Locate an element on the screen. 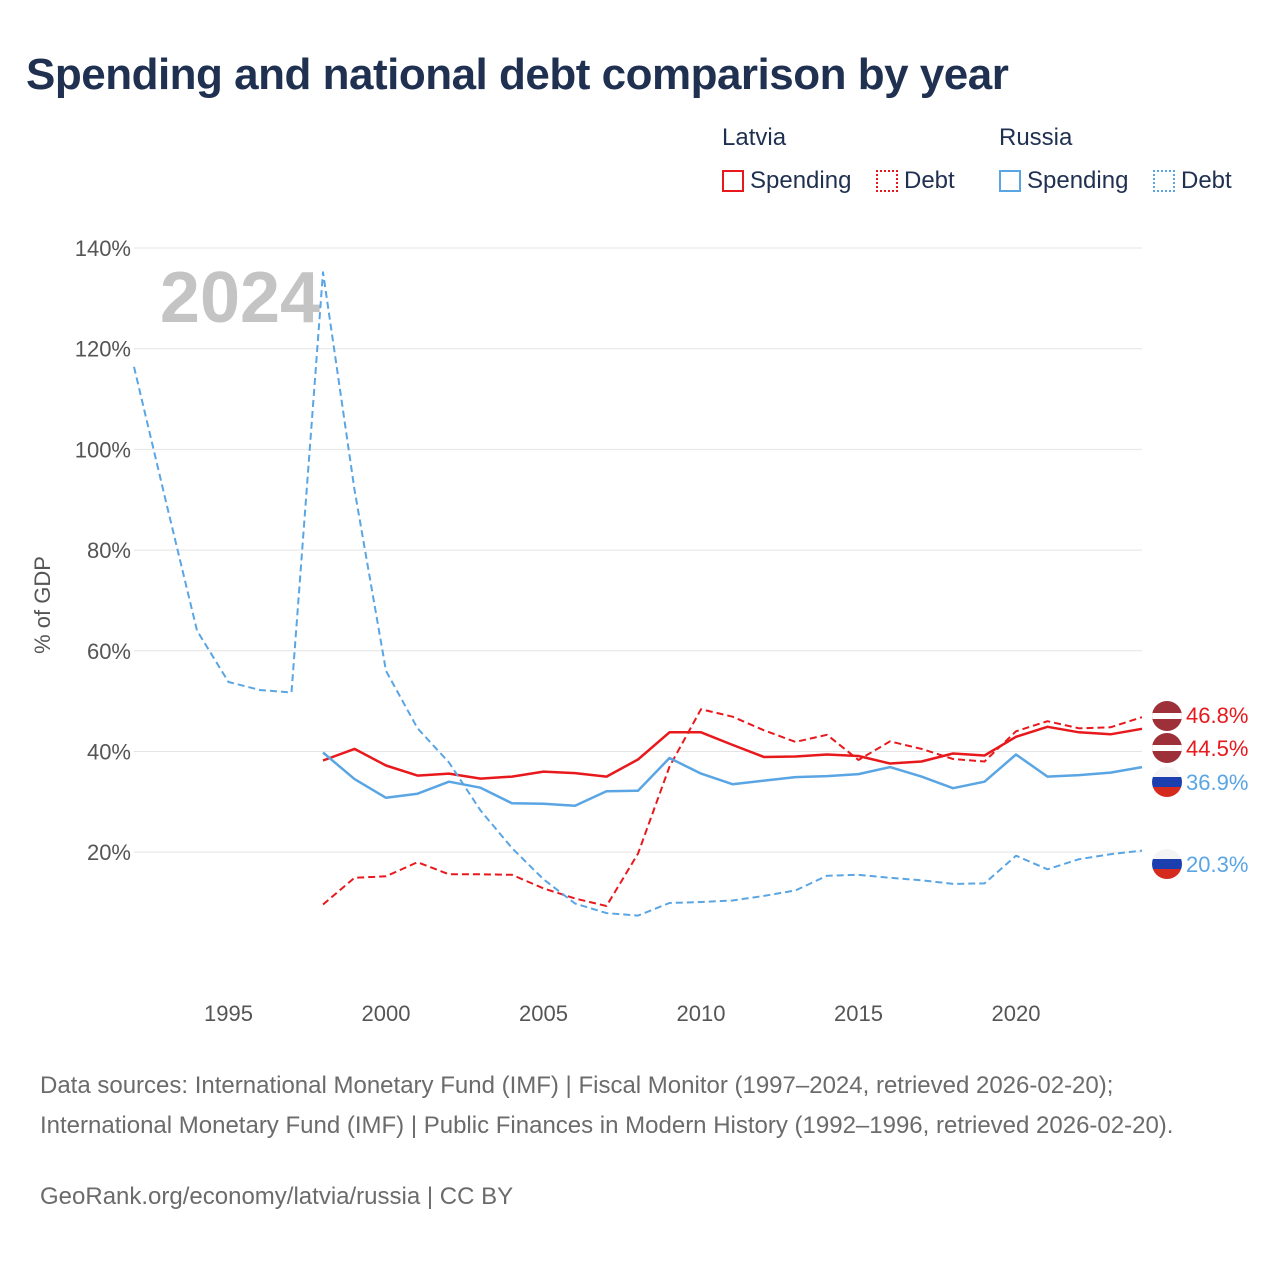 The height and width of the screenshot is (1280, 1280). series-line-latvia-spending is located at coordinates (732, 752).